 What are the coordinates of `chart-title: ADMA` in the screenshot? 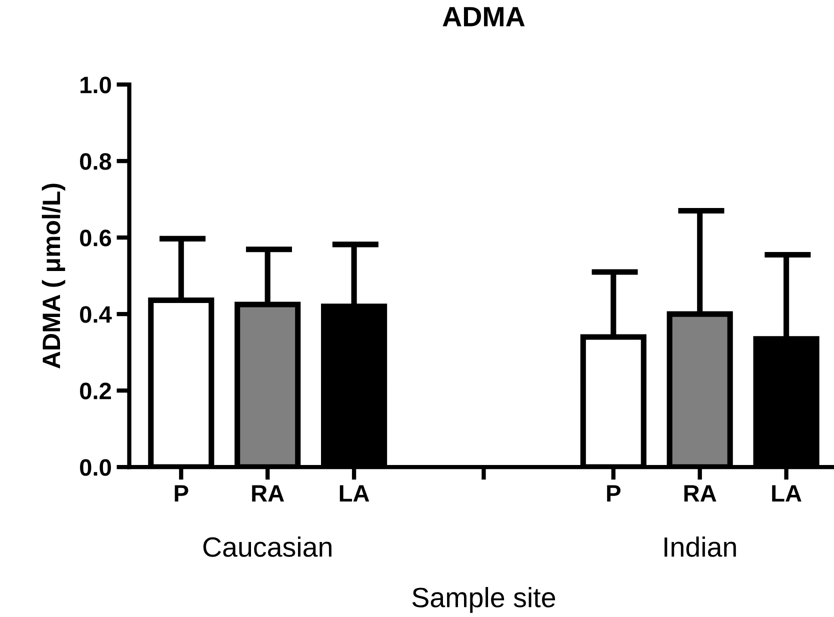 It's located at (483, 16).